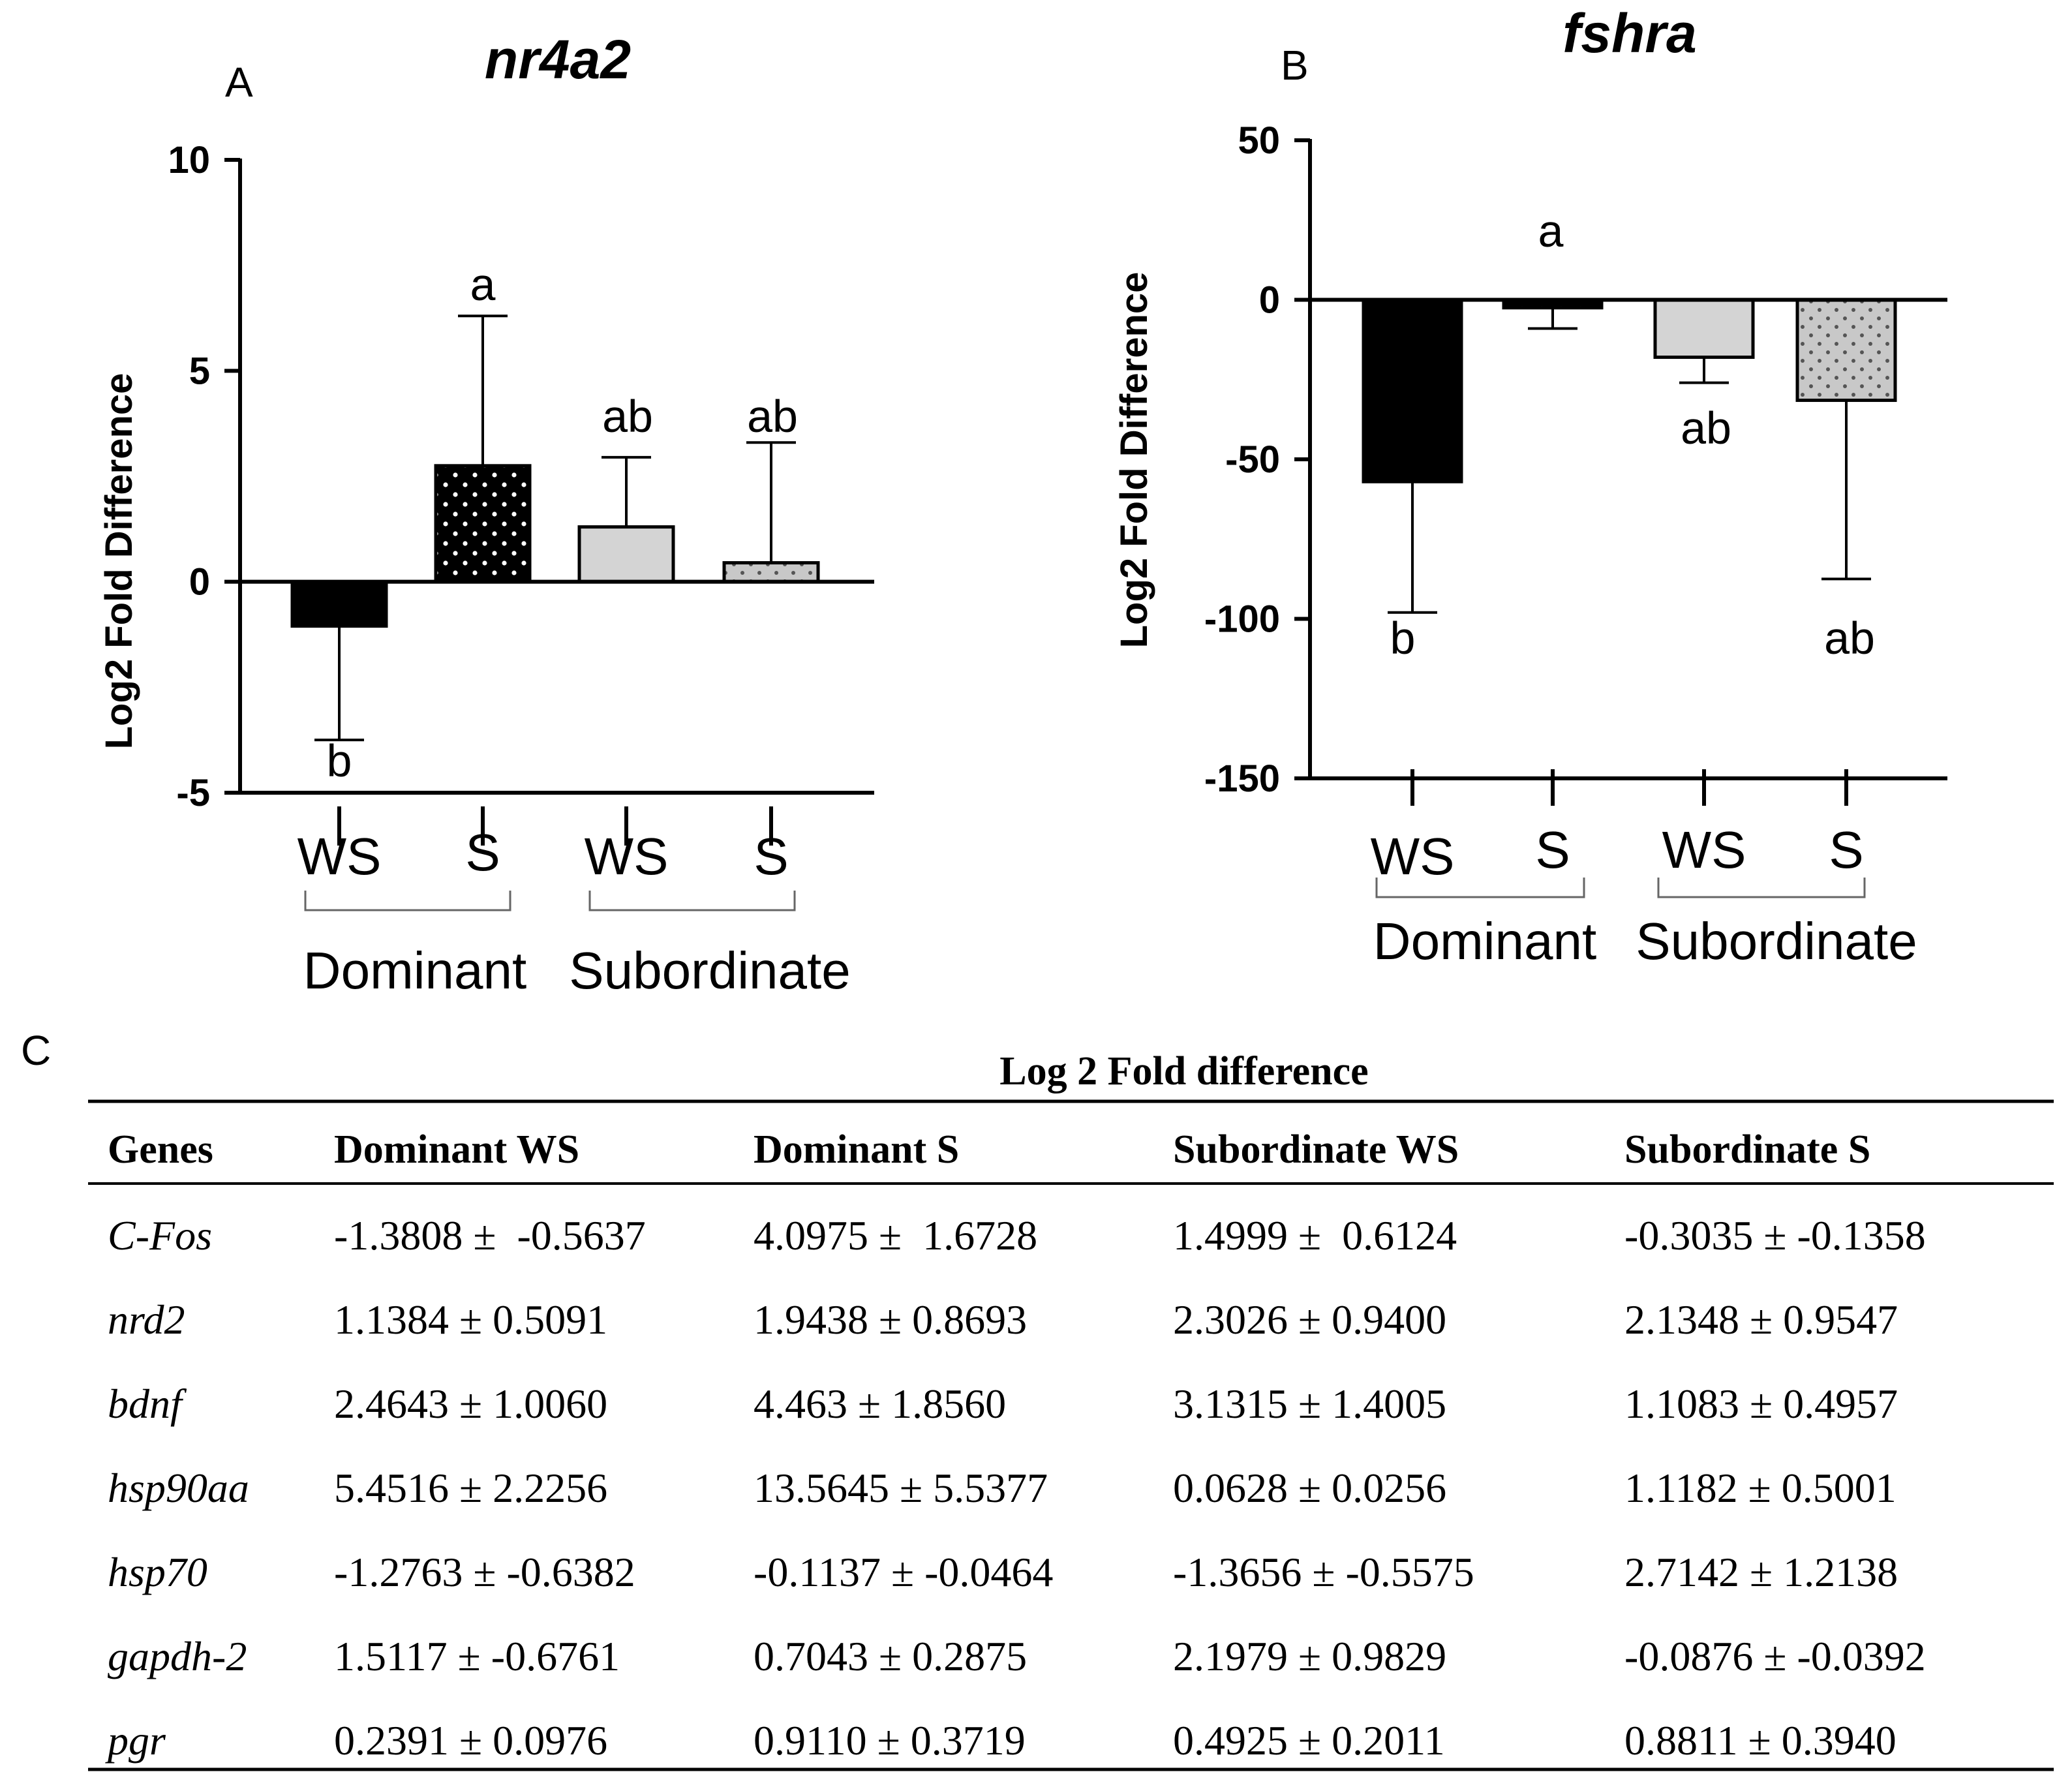  I want to click on gene-name: gapdh-2, so click(177, 1656).